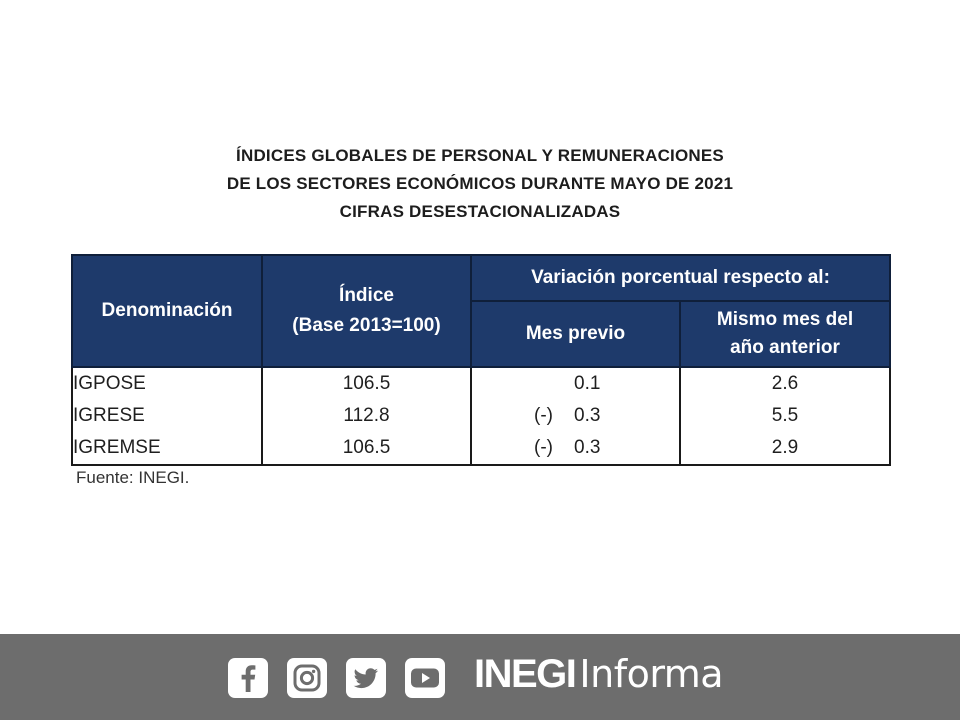 The height and width of the screenshot is (720, 960). Describe the element at coordinates (480, 211) in the screenshot. I see `title-line-3: CIFRAS DESESTACIONALIZADAS` at that location.